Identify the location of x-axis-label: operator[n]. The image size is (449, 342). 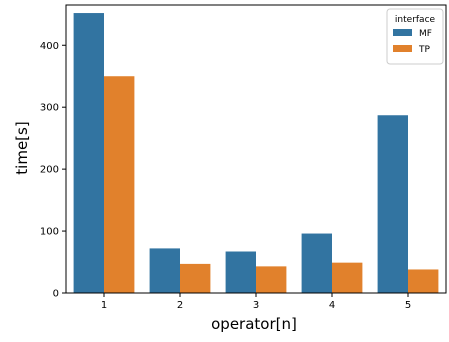
(254, 324).